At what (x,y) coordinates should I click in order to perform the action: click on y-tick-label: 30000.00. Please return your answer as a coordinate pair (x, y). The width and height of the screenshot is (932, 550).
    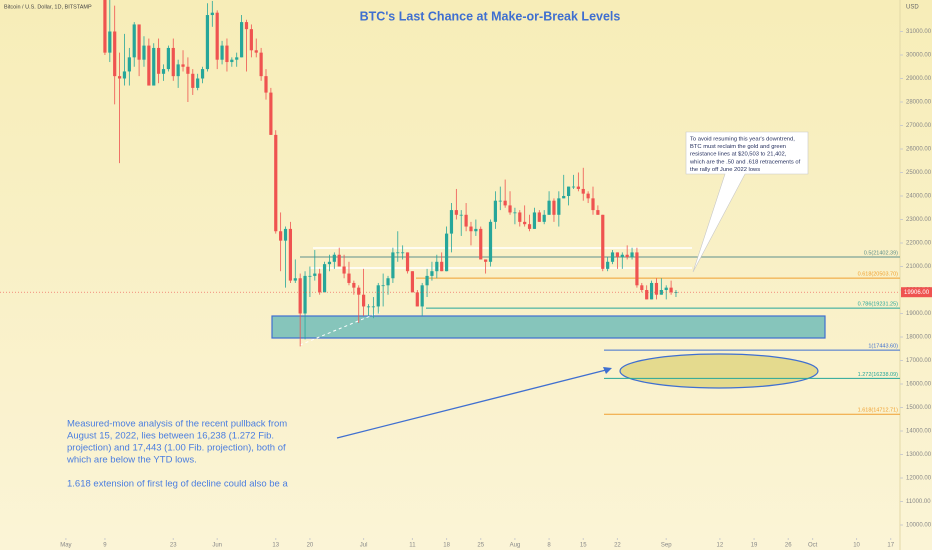
    Looking at the image, I should click on (919, 56).